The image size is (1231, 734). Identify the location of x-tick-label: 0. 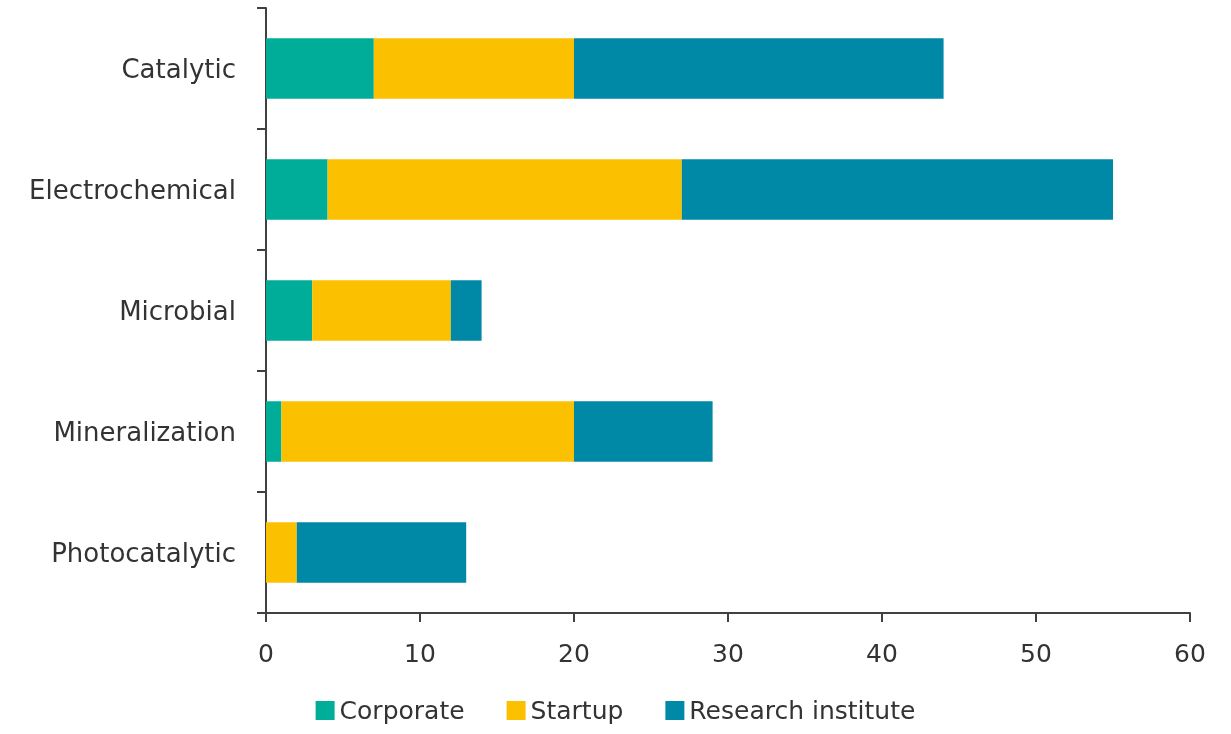
(266, 653).